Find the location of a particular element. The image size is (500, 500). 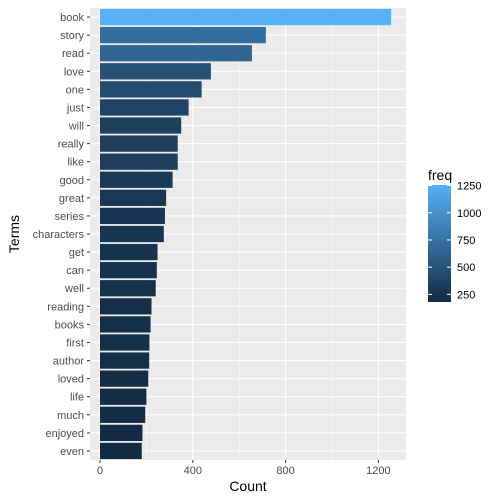

bar-read is located at coordinates (176, 53).